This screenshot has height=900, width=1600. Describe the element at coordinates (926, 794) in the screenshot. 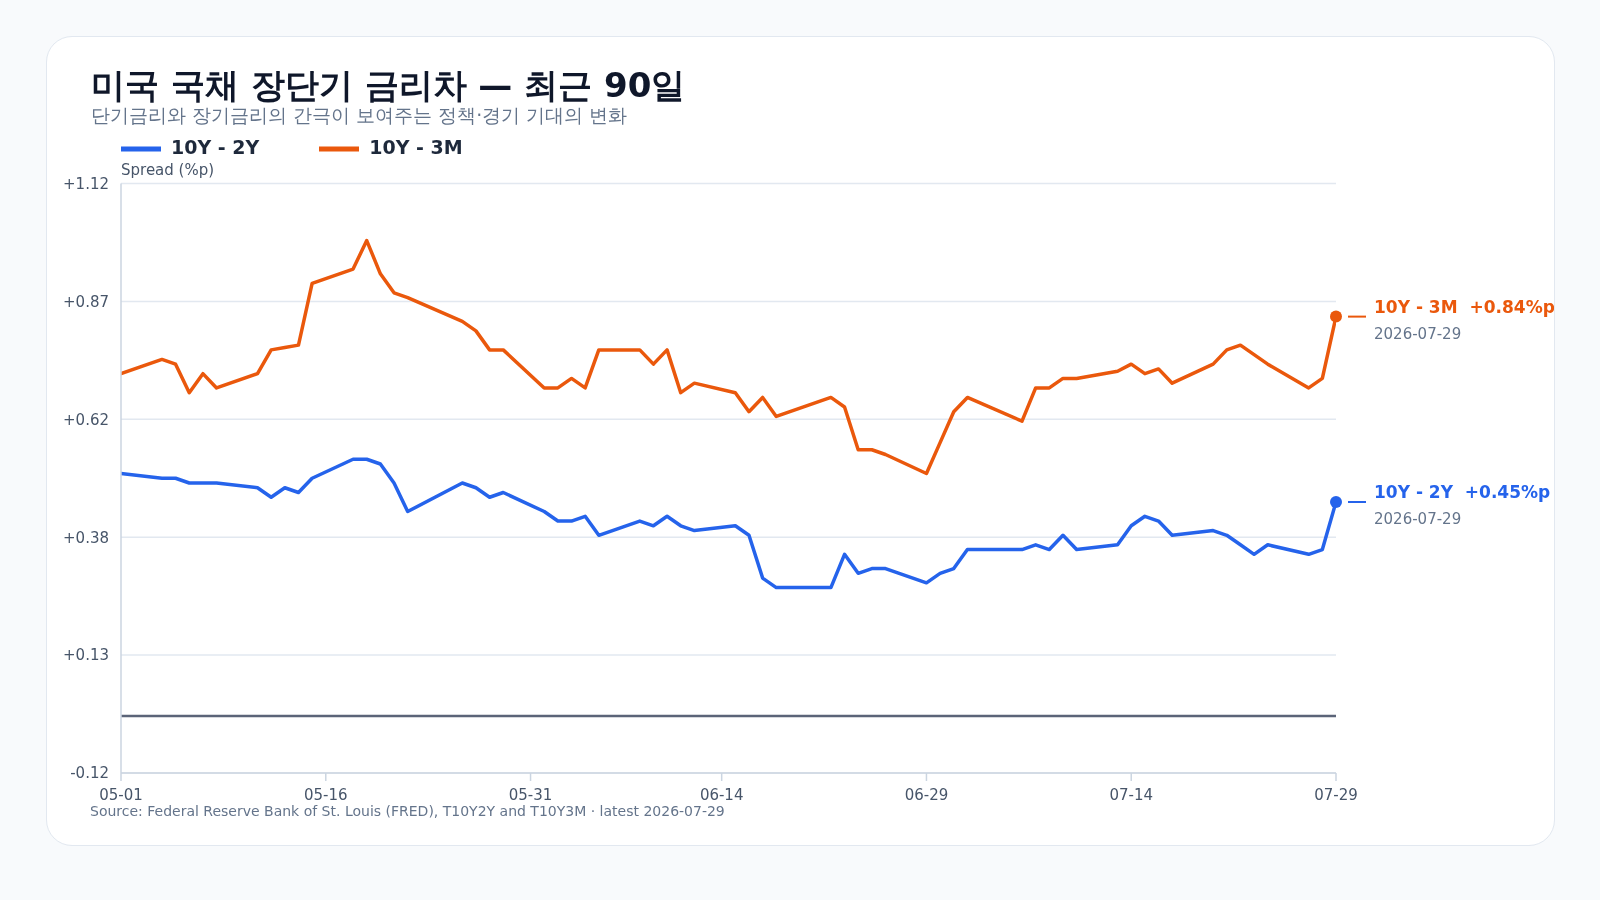

I see `x-tick-label: 06-29` at that location.